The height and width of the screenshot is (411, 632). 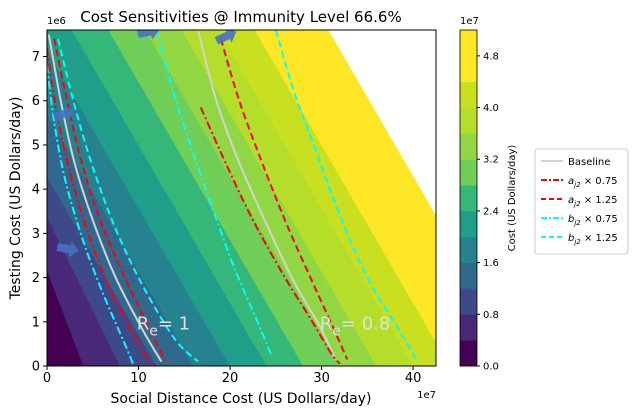 What do you see at coordinates (491, 160) in the screenshot?
I see `colorbar-tick-label: 3.2` at bounding box center [491, 160].